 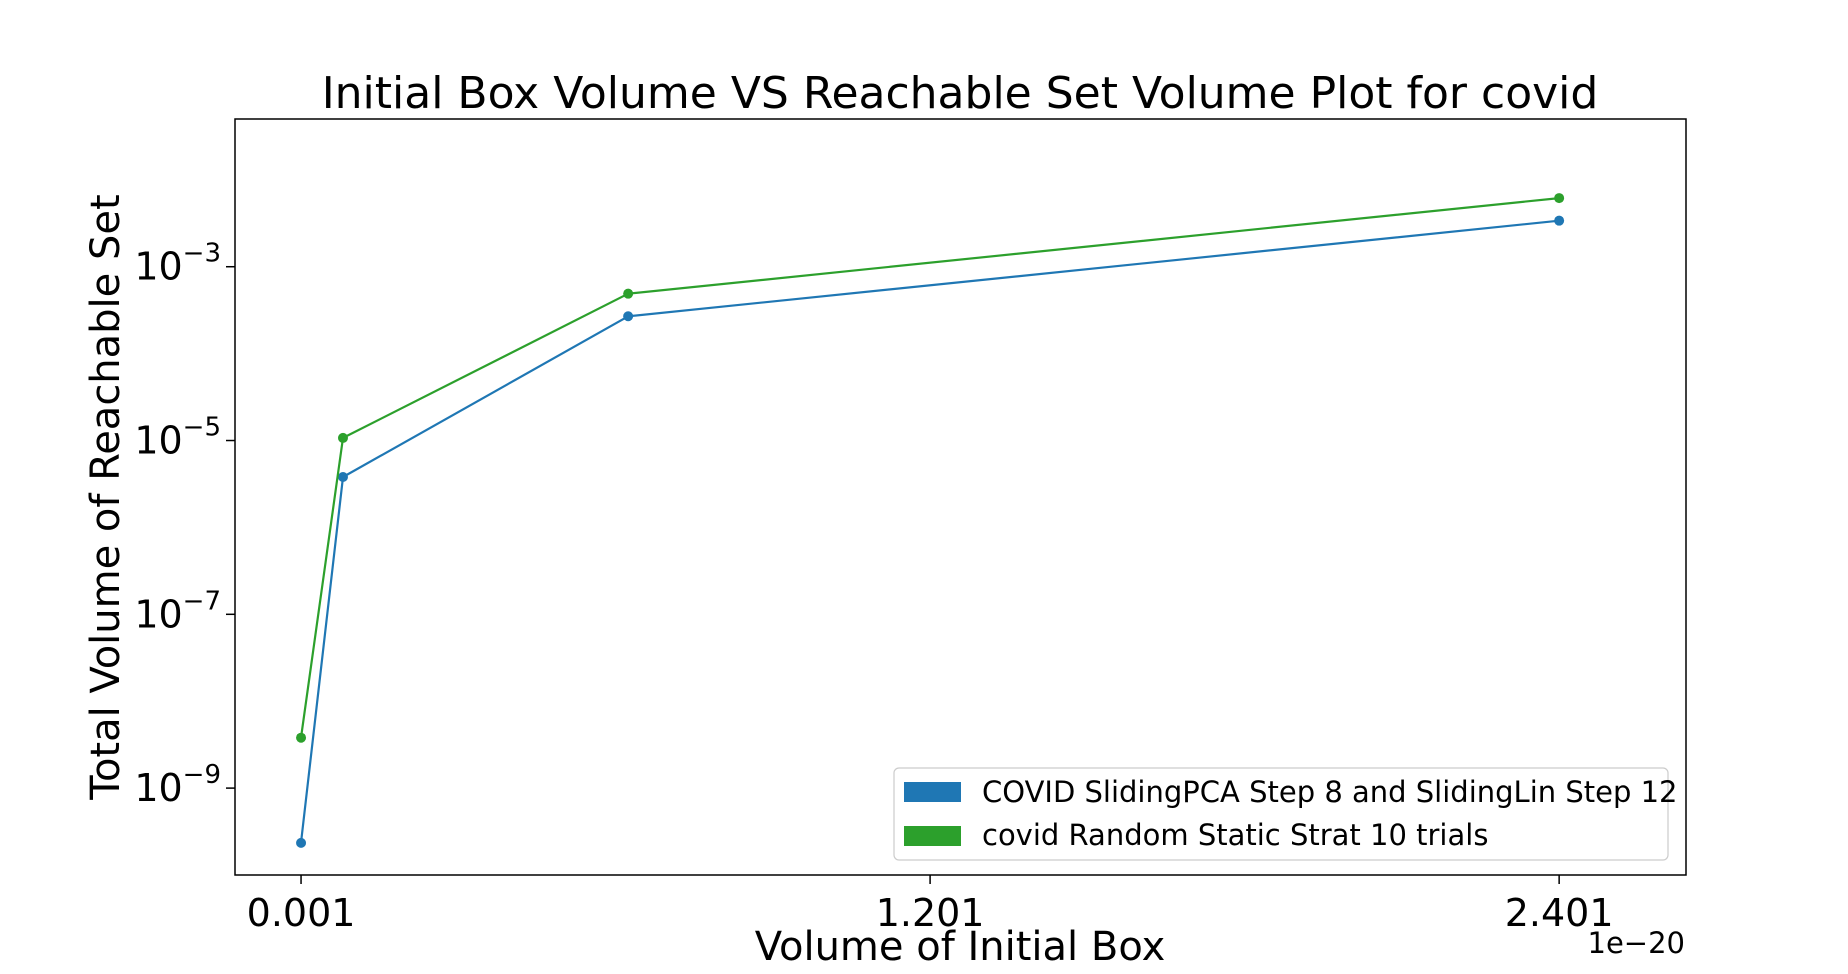 What do you see at coordinates (106, 497) in the screenshot?
I see `y-axis-label: Total Volume of Reachable Set` at bounding box center [106, 497].